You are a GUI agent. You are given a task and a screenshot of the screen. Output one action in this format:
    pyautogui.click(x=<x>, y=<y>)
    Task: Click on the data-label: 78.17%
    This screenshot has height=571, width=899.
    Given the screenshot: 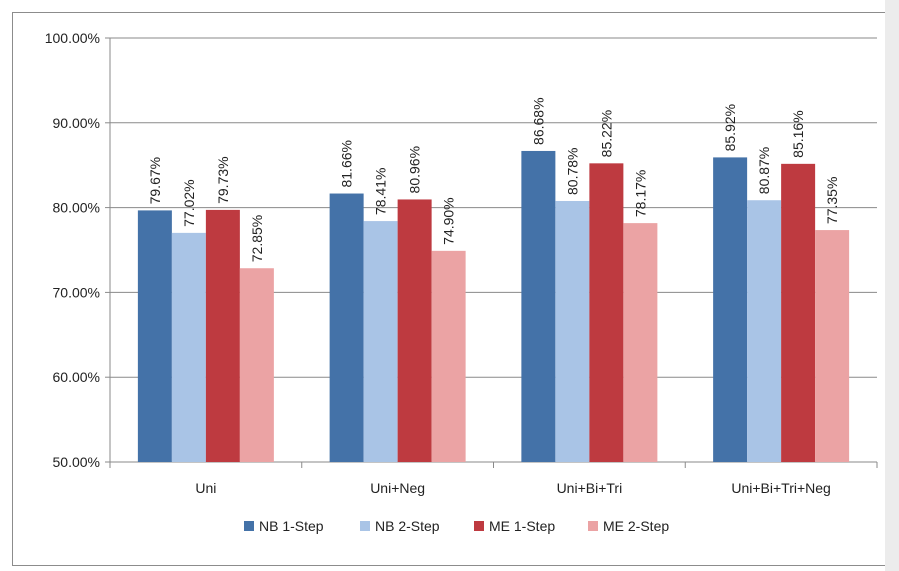 What is the action you would take?
    pyautogui.click(x=640, y=193)
    